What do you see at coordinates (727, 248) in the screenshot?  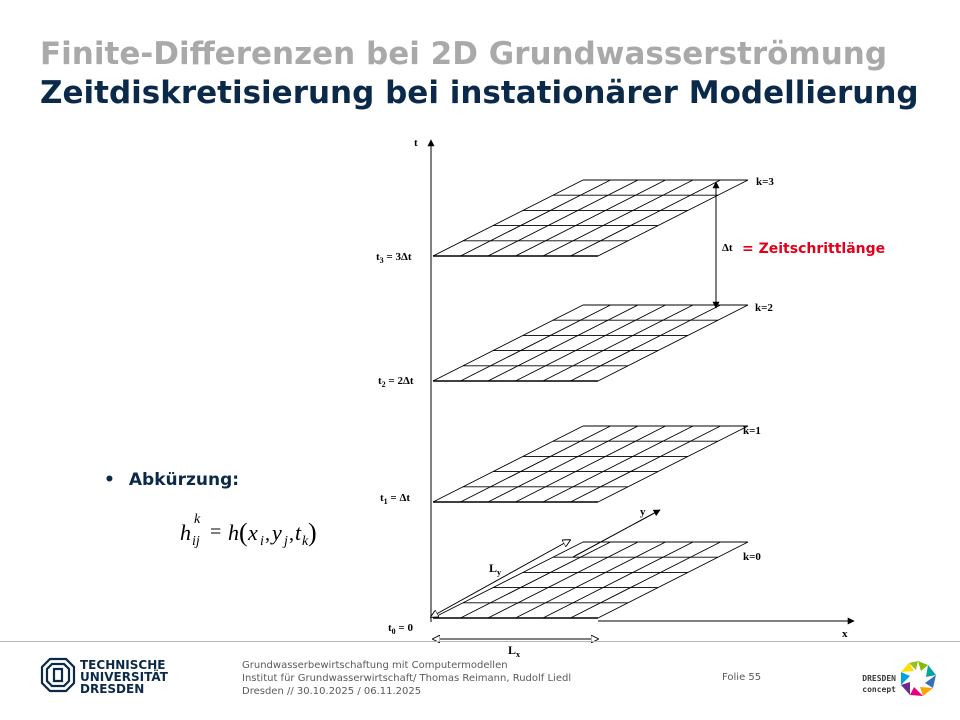 I see `delta-t-symbol: Δt` at bounding box center [727, 248].